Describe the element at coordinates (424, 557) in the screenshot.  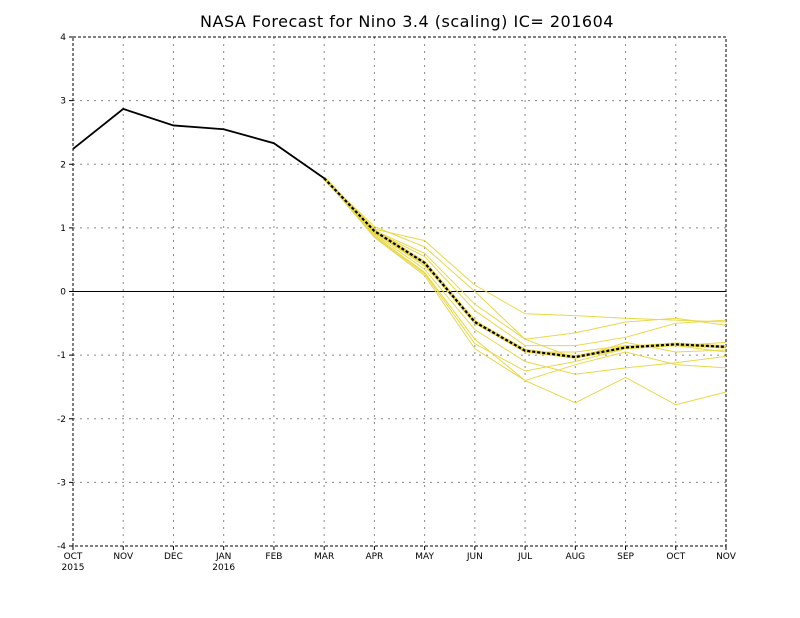
I see `x-tick-label: MAY` at that location.